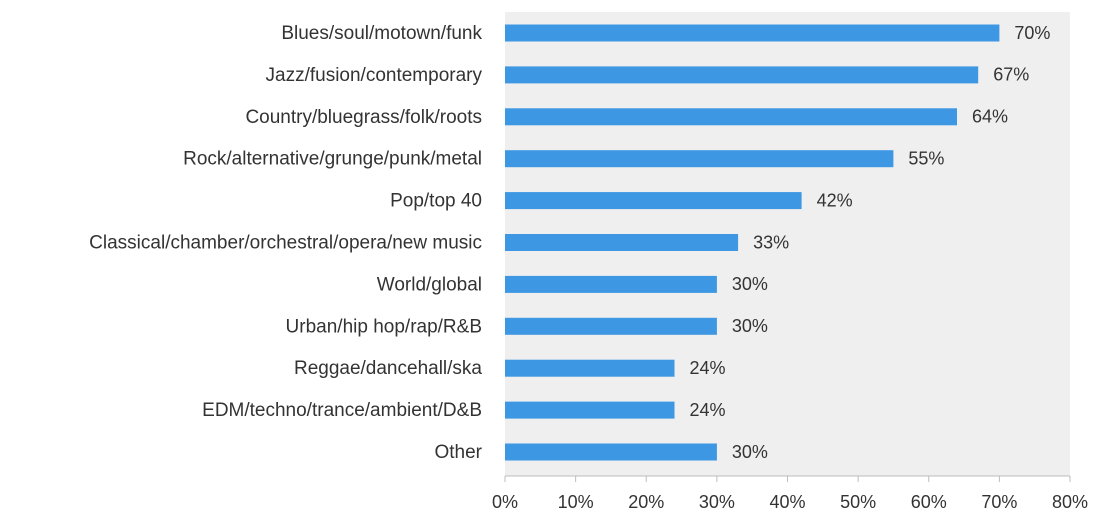 The width and height of the screenshot is (1094, 512). Describe the element at coordinates (771, 242) in the screenshot. I see `bar-value-label: 33%` at that location.